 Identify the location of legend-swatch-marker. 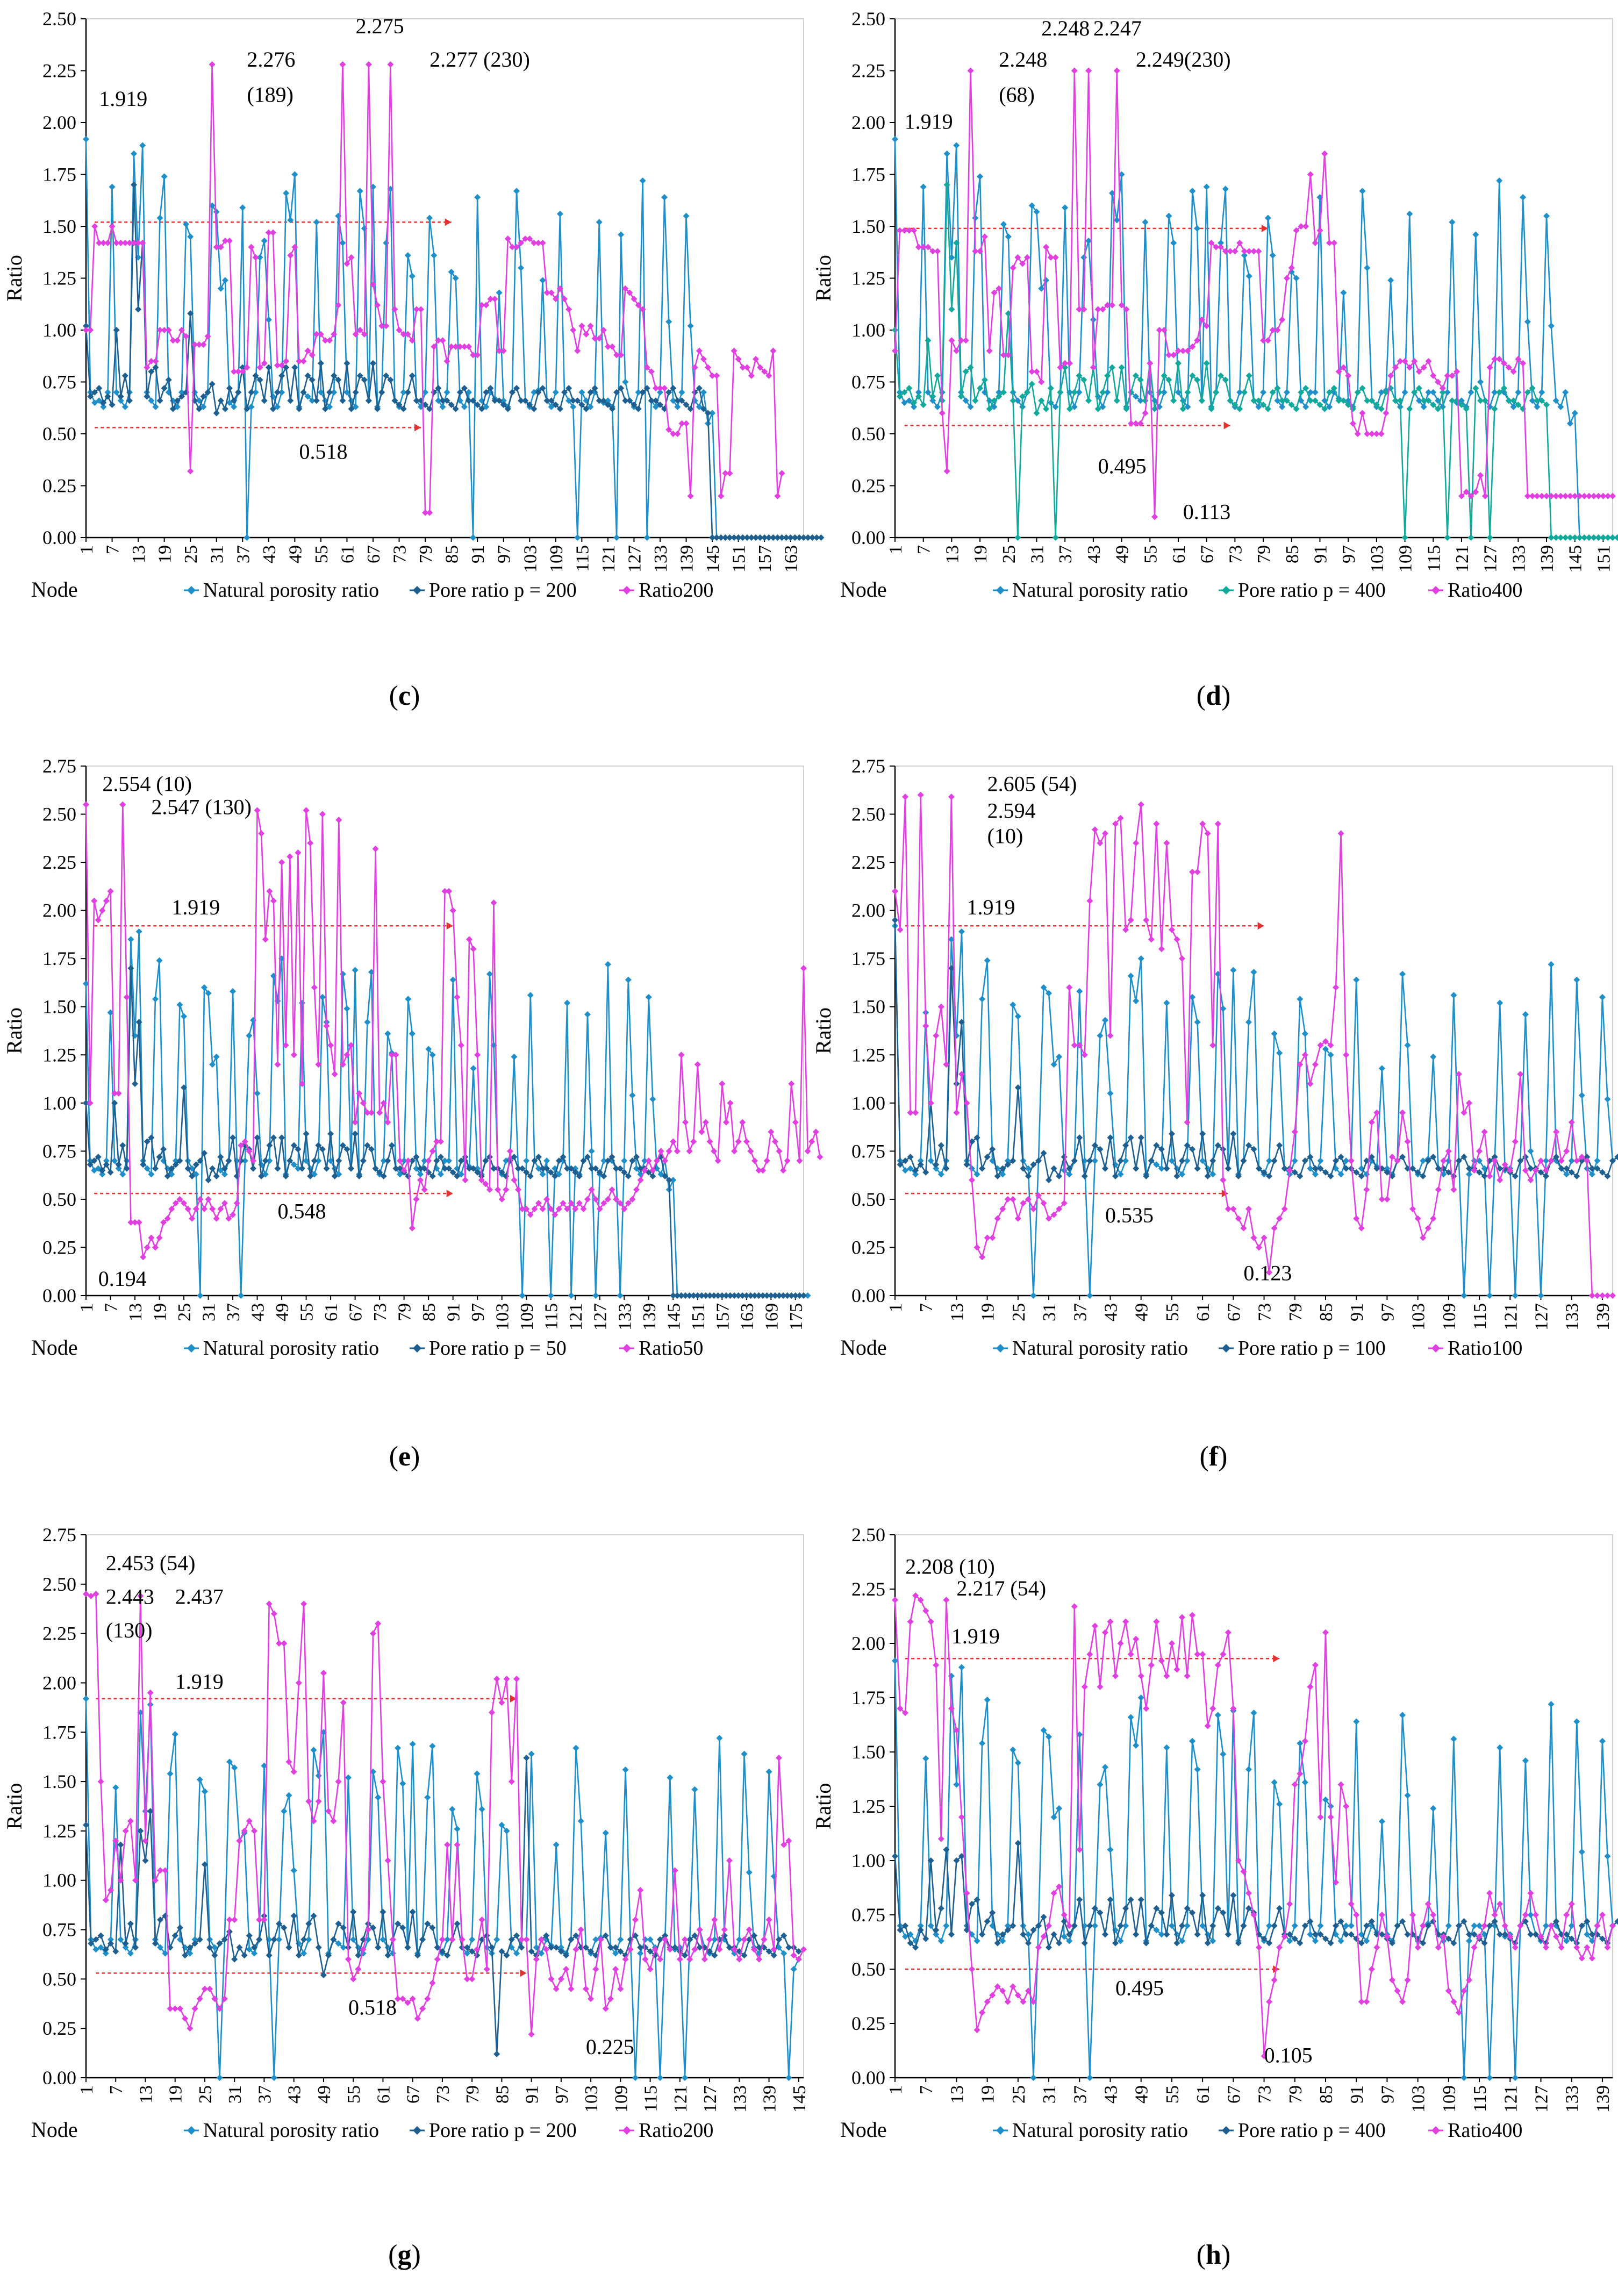
(1435, 1348).